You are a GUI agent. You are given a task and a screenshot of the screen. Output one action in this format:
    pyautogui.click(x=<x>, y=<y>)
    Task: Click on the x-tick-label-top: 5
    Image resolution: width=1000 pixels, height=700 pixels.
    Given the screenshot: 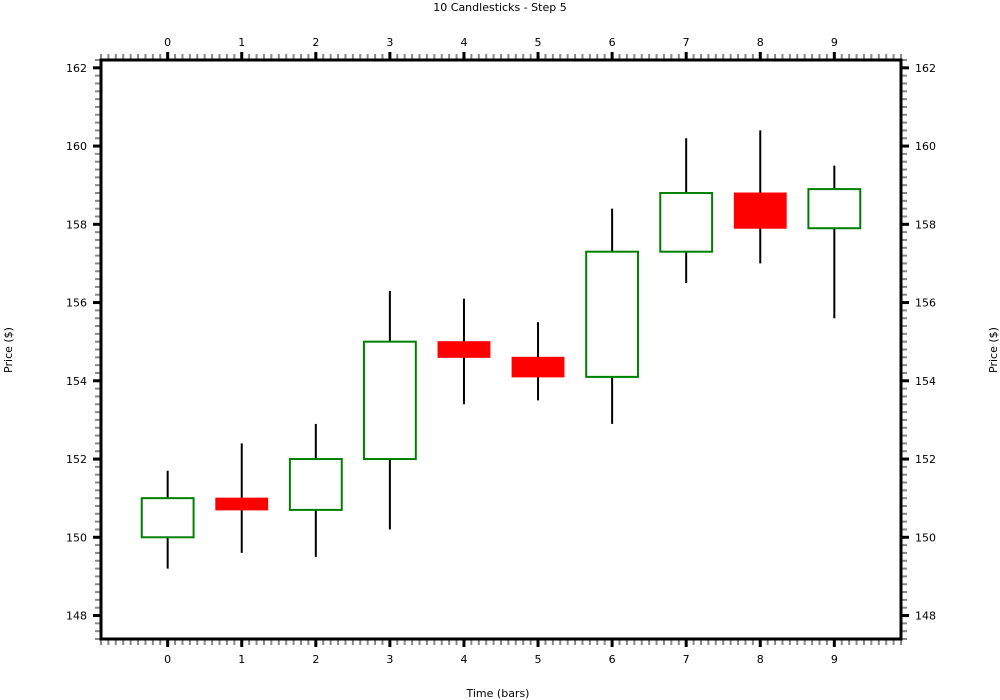 What is the action you would take?
    pyautogui.click(x=538, y=42)
    